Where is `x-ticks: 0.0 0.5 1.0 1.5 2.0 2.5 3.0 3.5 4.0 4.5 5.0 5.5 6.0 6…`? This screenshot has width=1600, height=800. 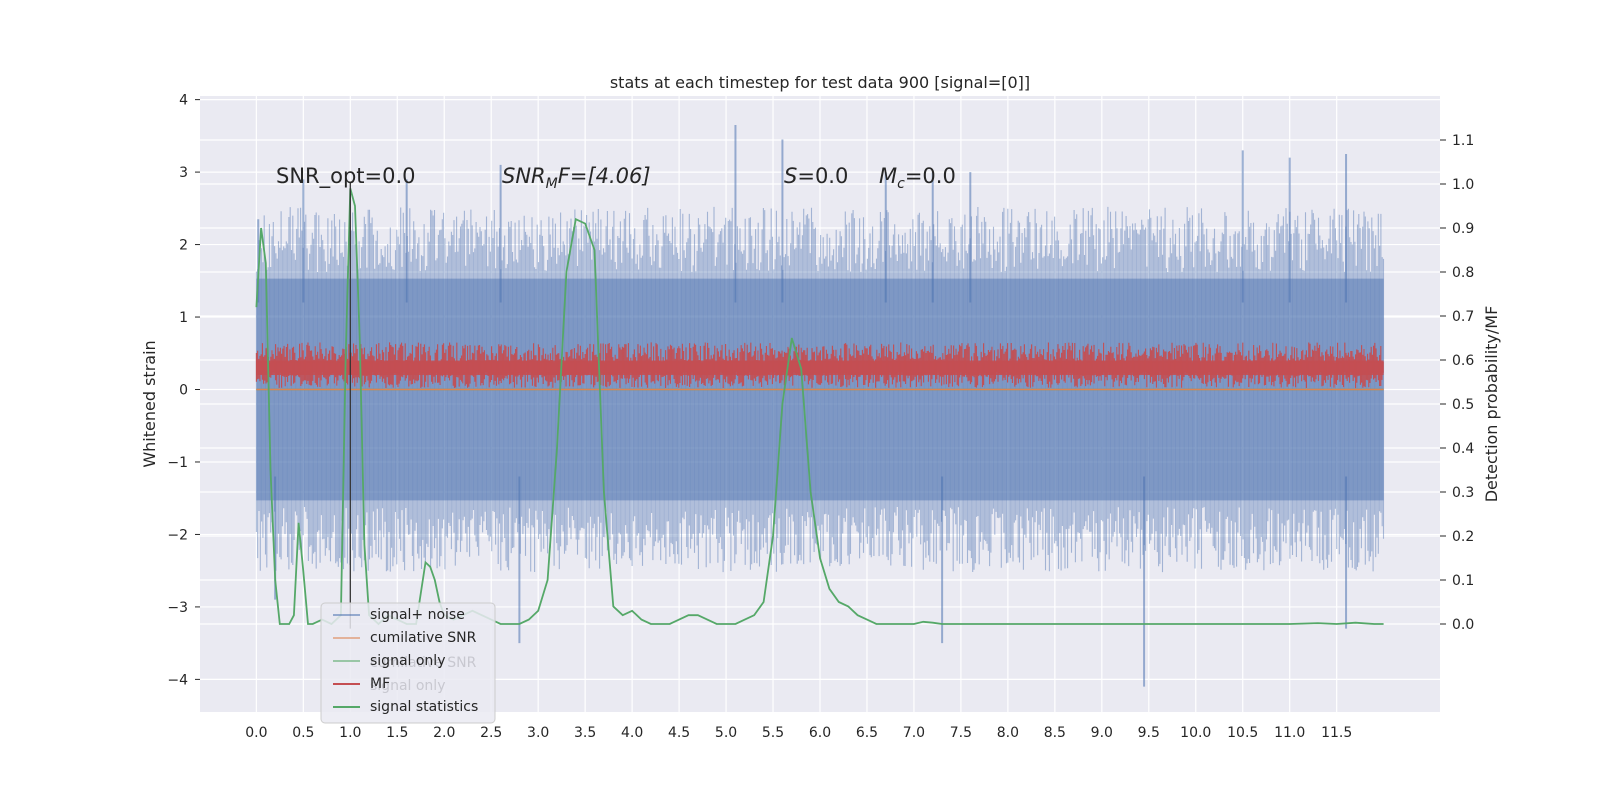 x-ticks: 0.0 0.5 1.0 1.5 2.0 2.5 3.0 3.5 4.0 4.5 5.0 5.5 6.0 6… is located at coordinates (798, 733).